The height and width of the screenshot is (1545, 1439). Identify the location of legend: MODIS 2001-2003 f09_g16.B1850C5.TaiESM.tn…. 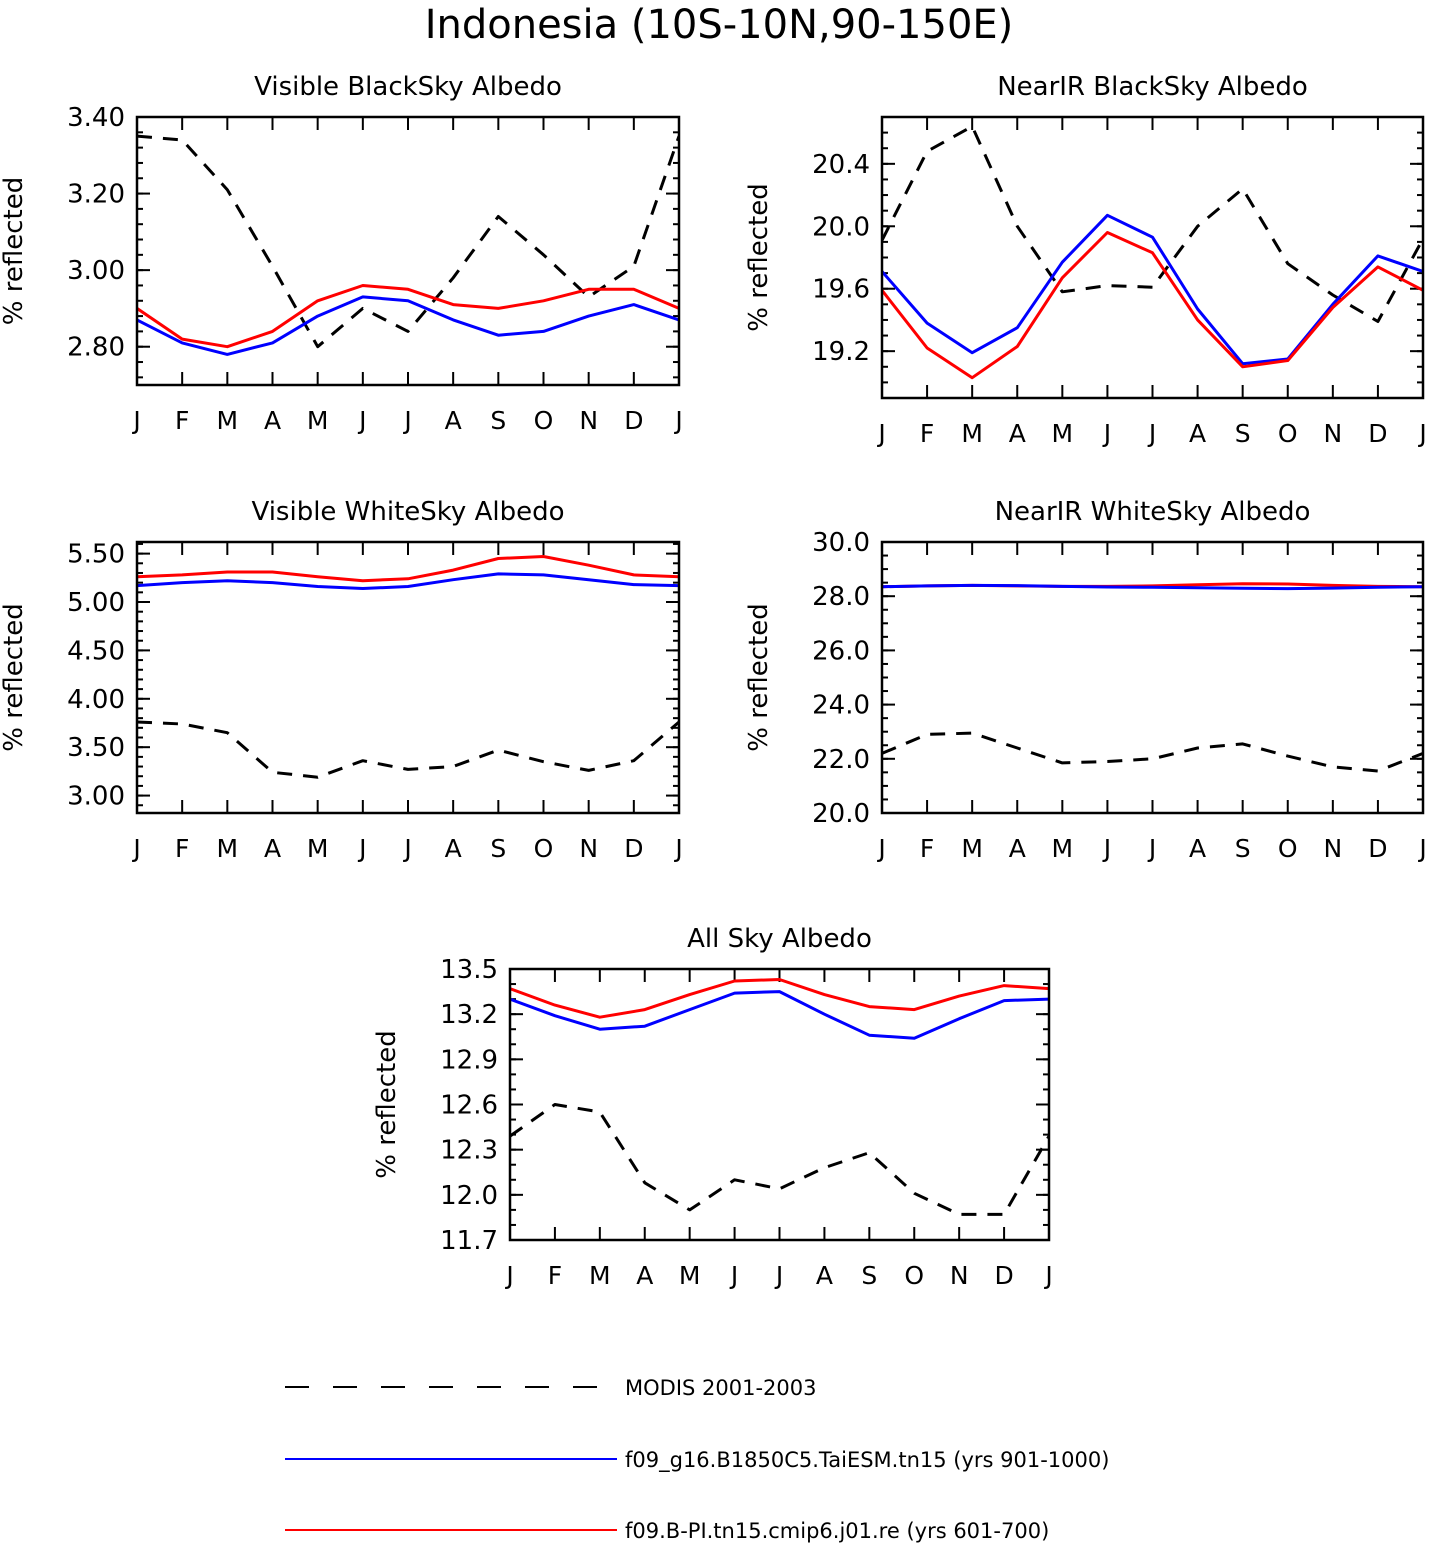
(697, 1459).